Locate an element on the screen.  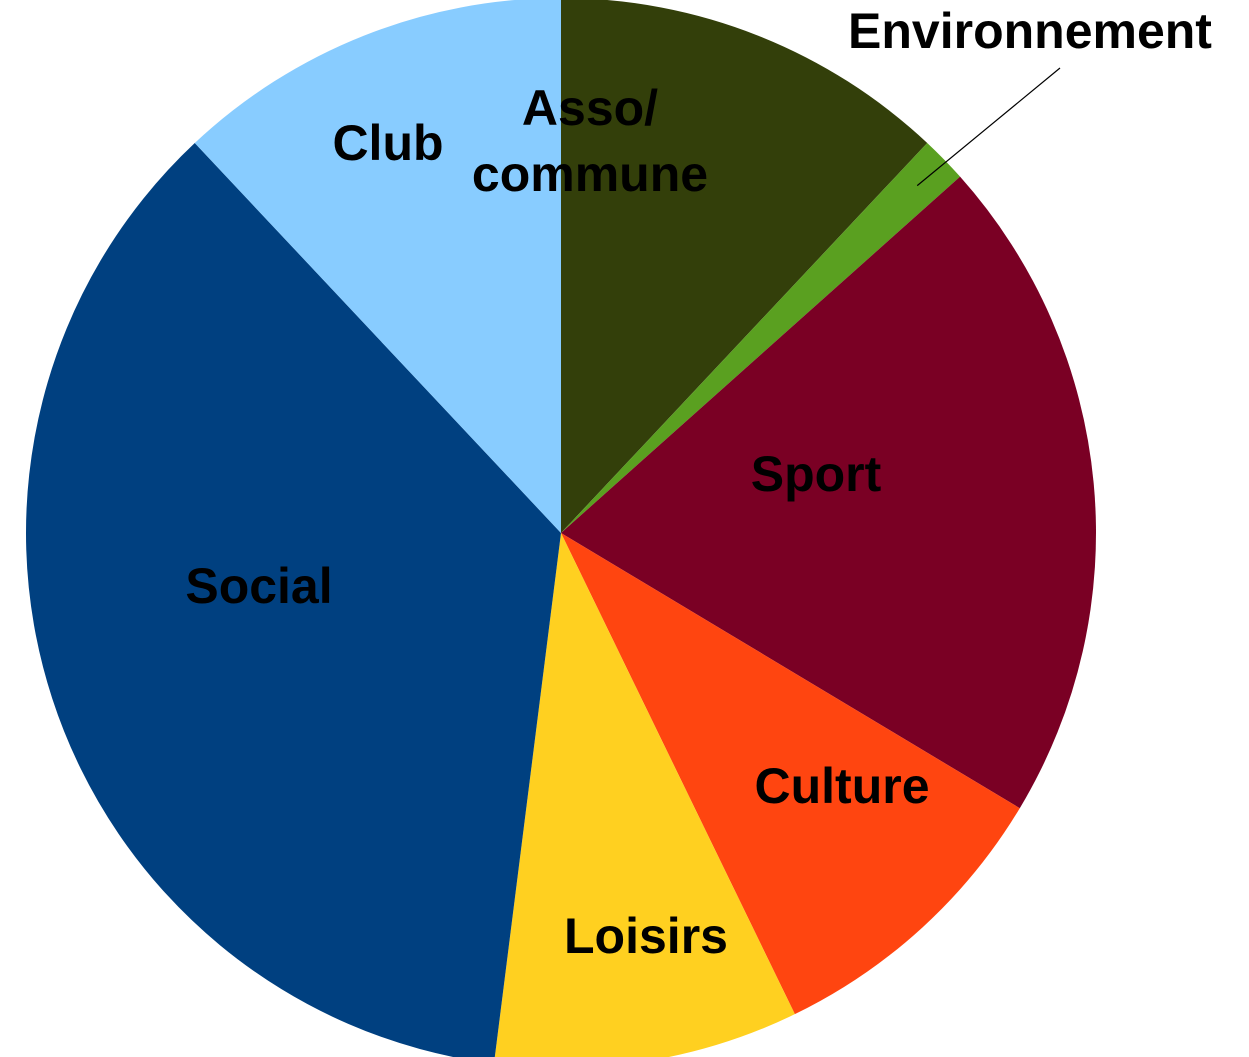
slice-label: Club is located at coordinates (387, 143).